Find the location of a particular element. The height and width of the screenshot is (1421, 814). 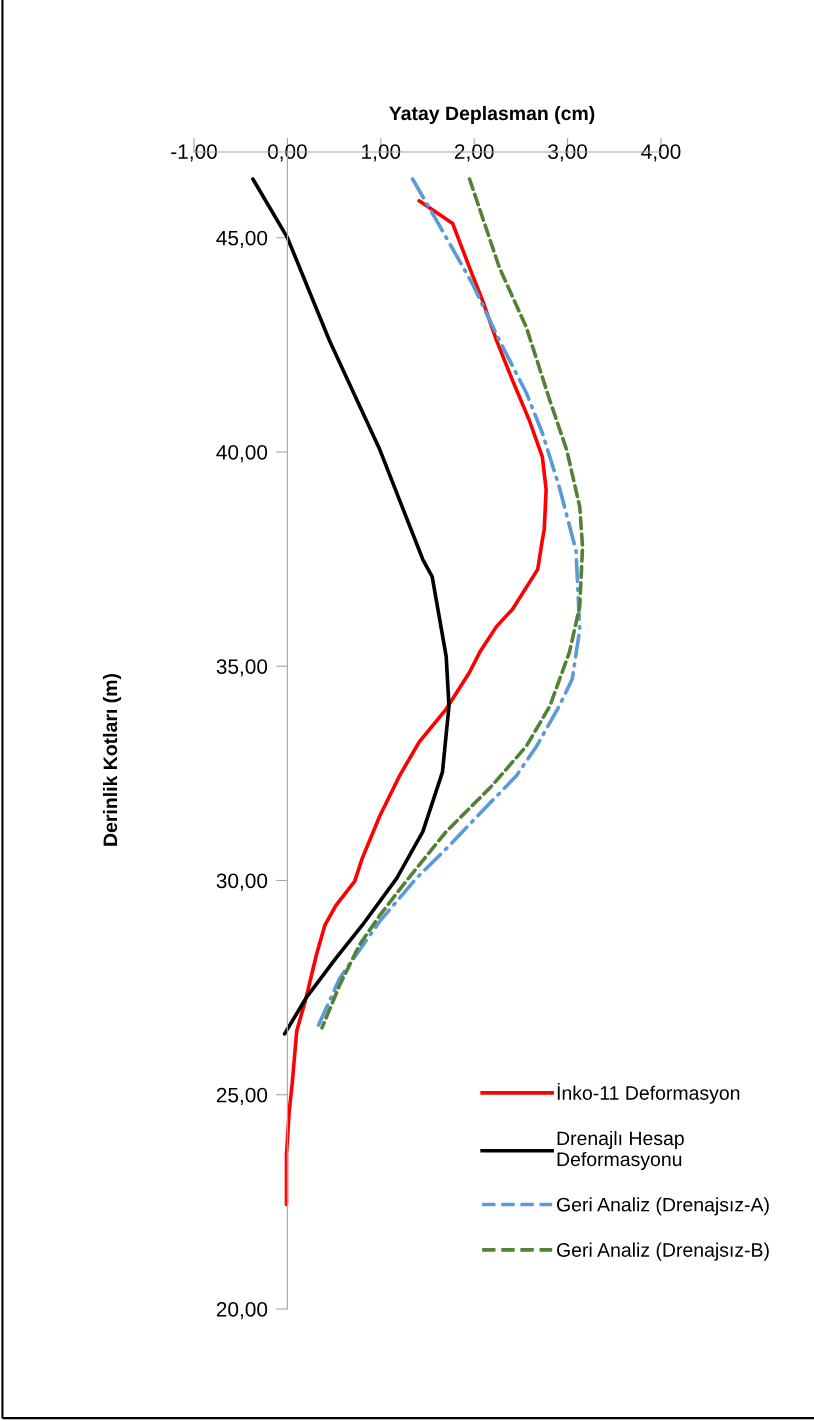

x-tick-label: 1,00 is located at coordinates (381, 153).